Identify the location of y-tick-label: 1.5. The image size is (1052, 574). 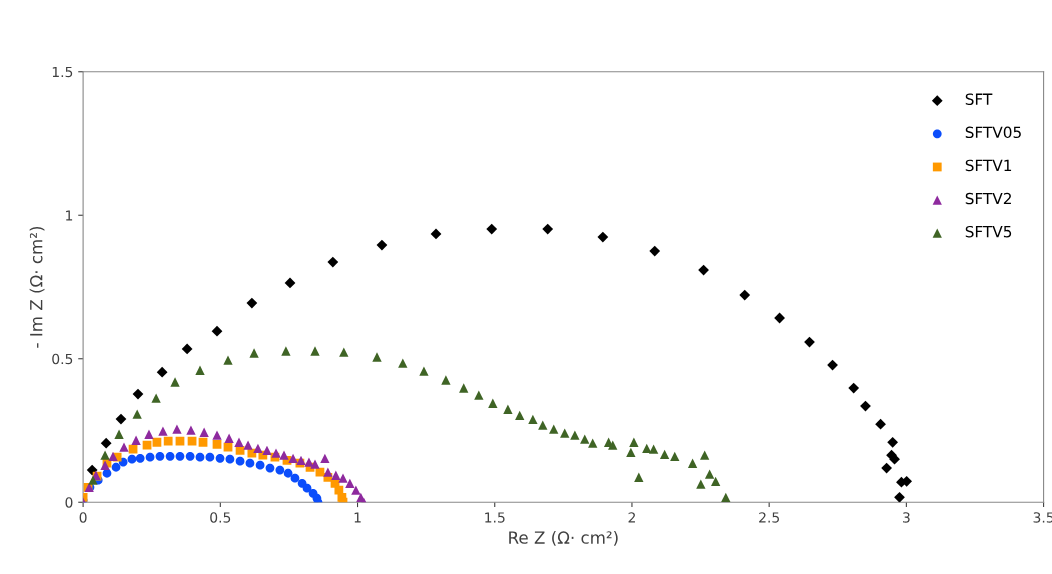
(62, 72).